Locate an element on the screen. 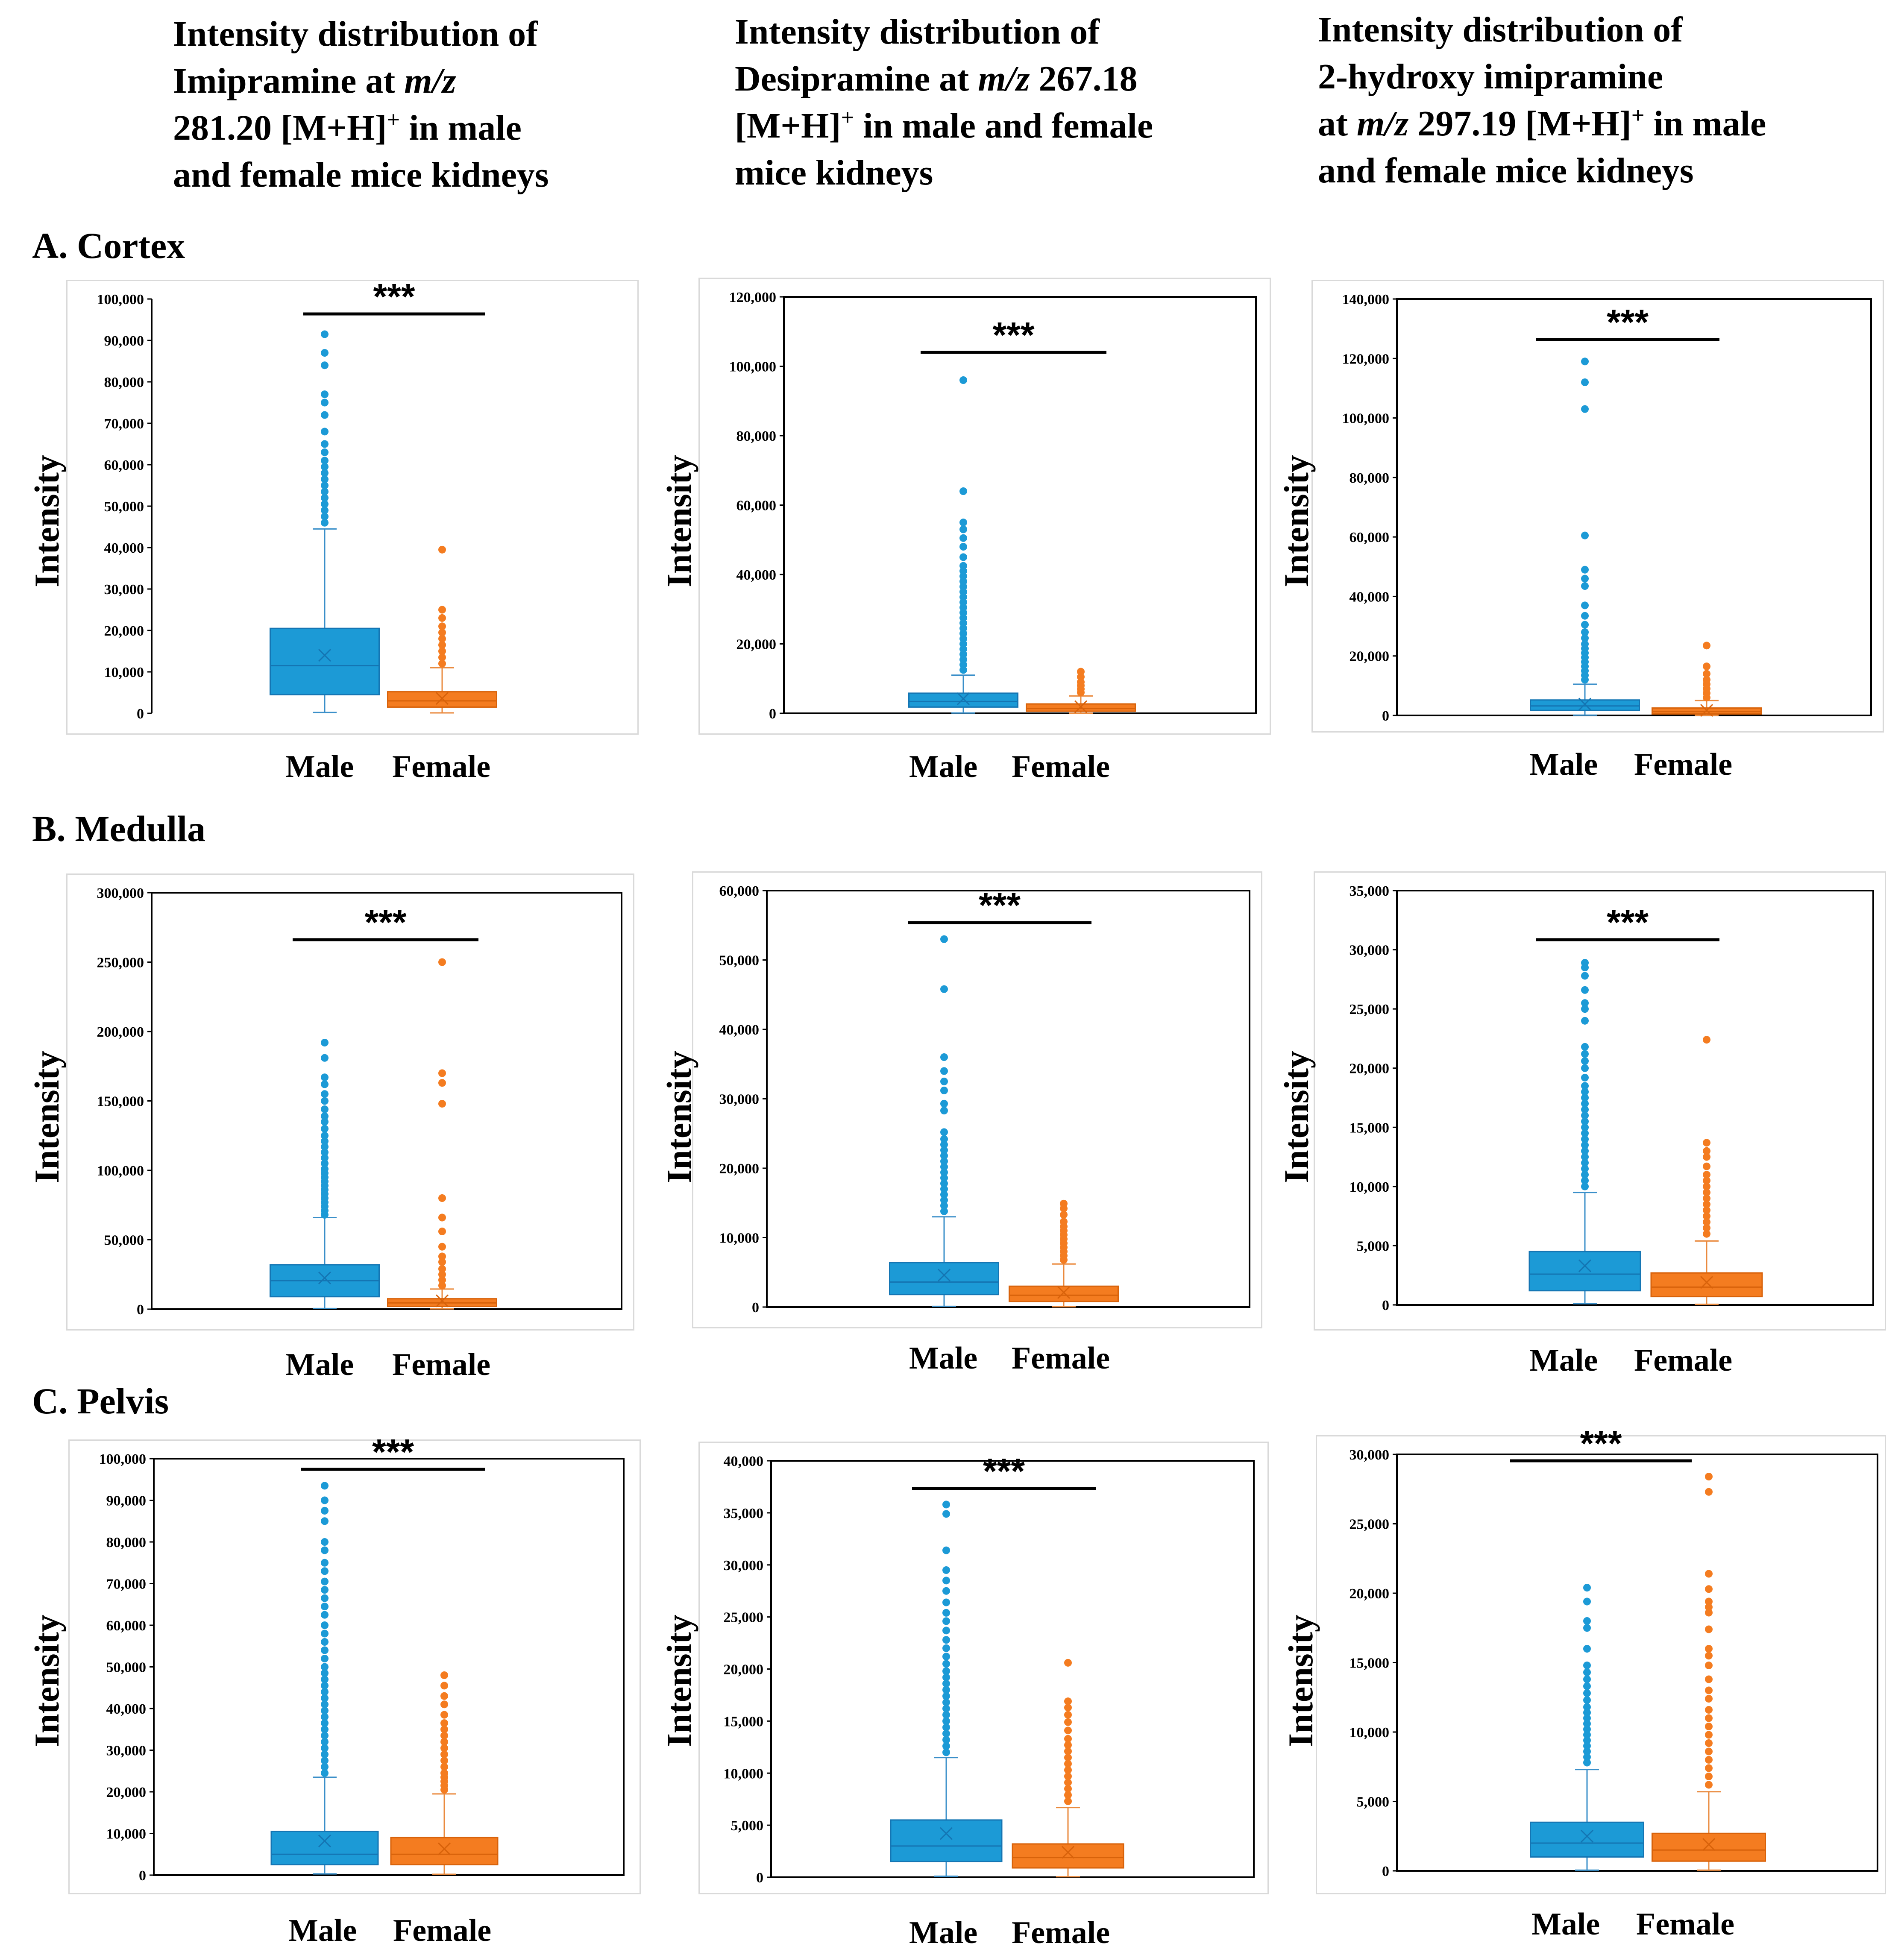 This screenshot has height=1952, width=1904. title-line: Imipramine at m/z is located at coordinates (314, 81).